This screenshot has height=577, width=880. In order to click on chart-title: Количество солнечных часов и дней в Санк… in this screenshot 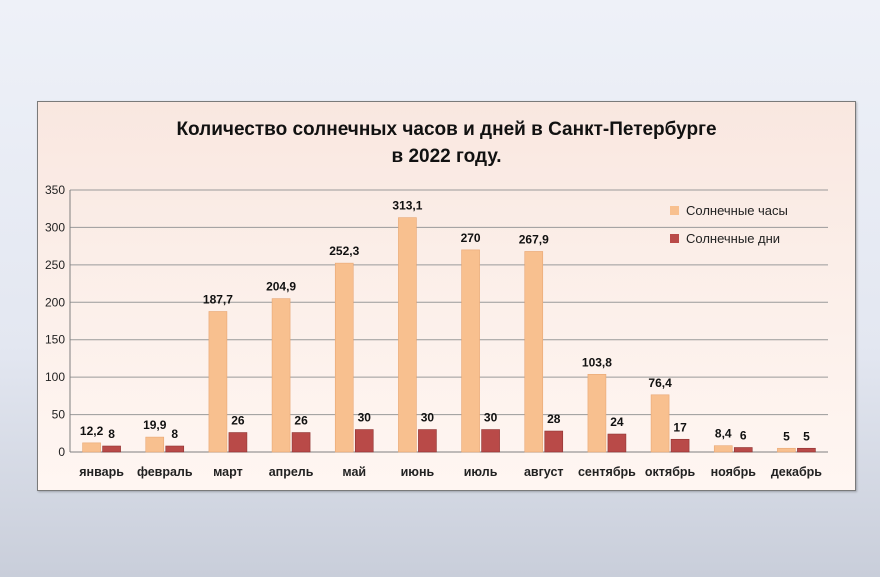, I will do `click(446, 143)`.